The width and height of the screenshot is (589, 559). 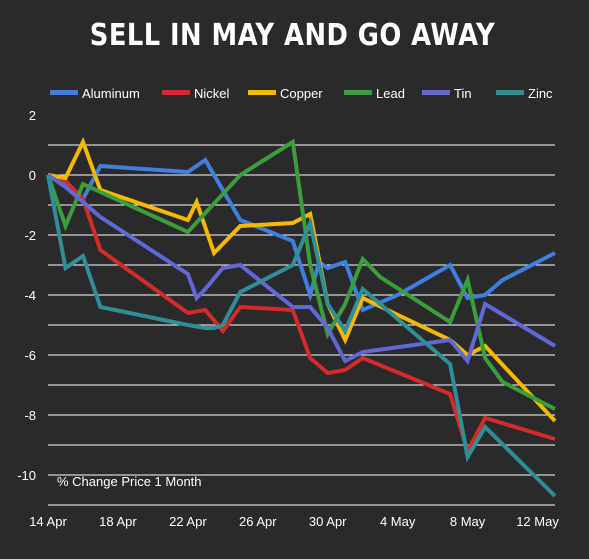 I want to click on legend-item-nickel: Nickel, so click(x=196, y=93).